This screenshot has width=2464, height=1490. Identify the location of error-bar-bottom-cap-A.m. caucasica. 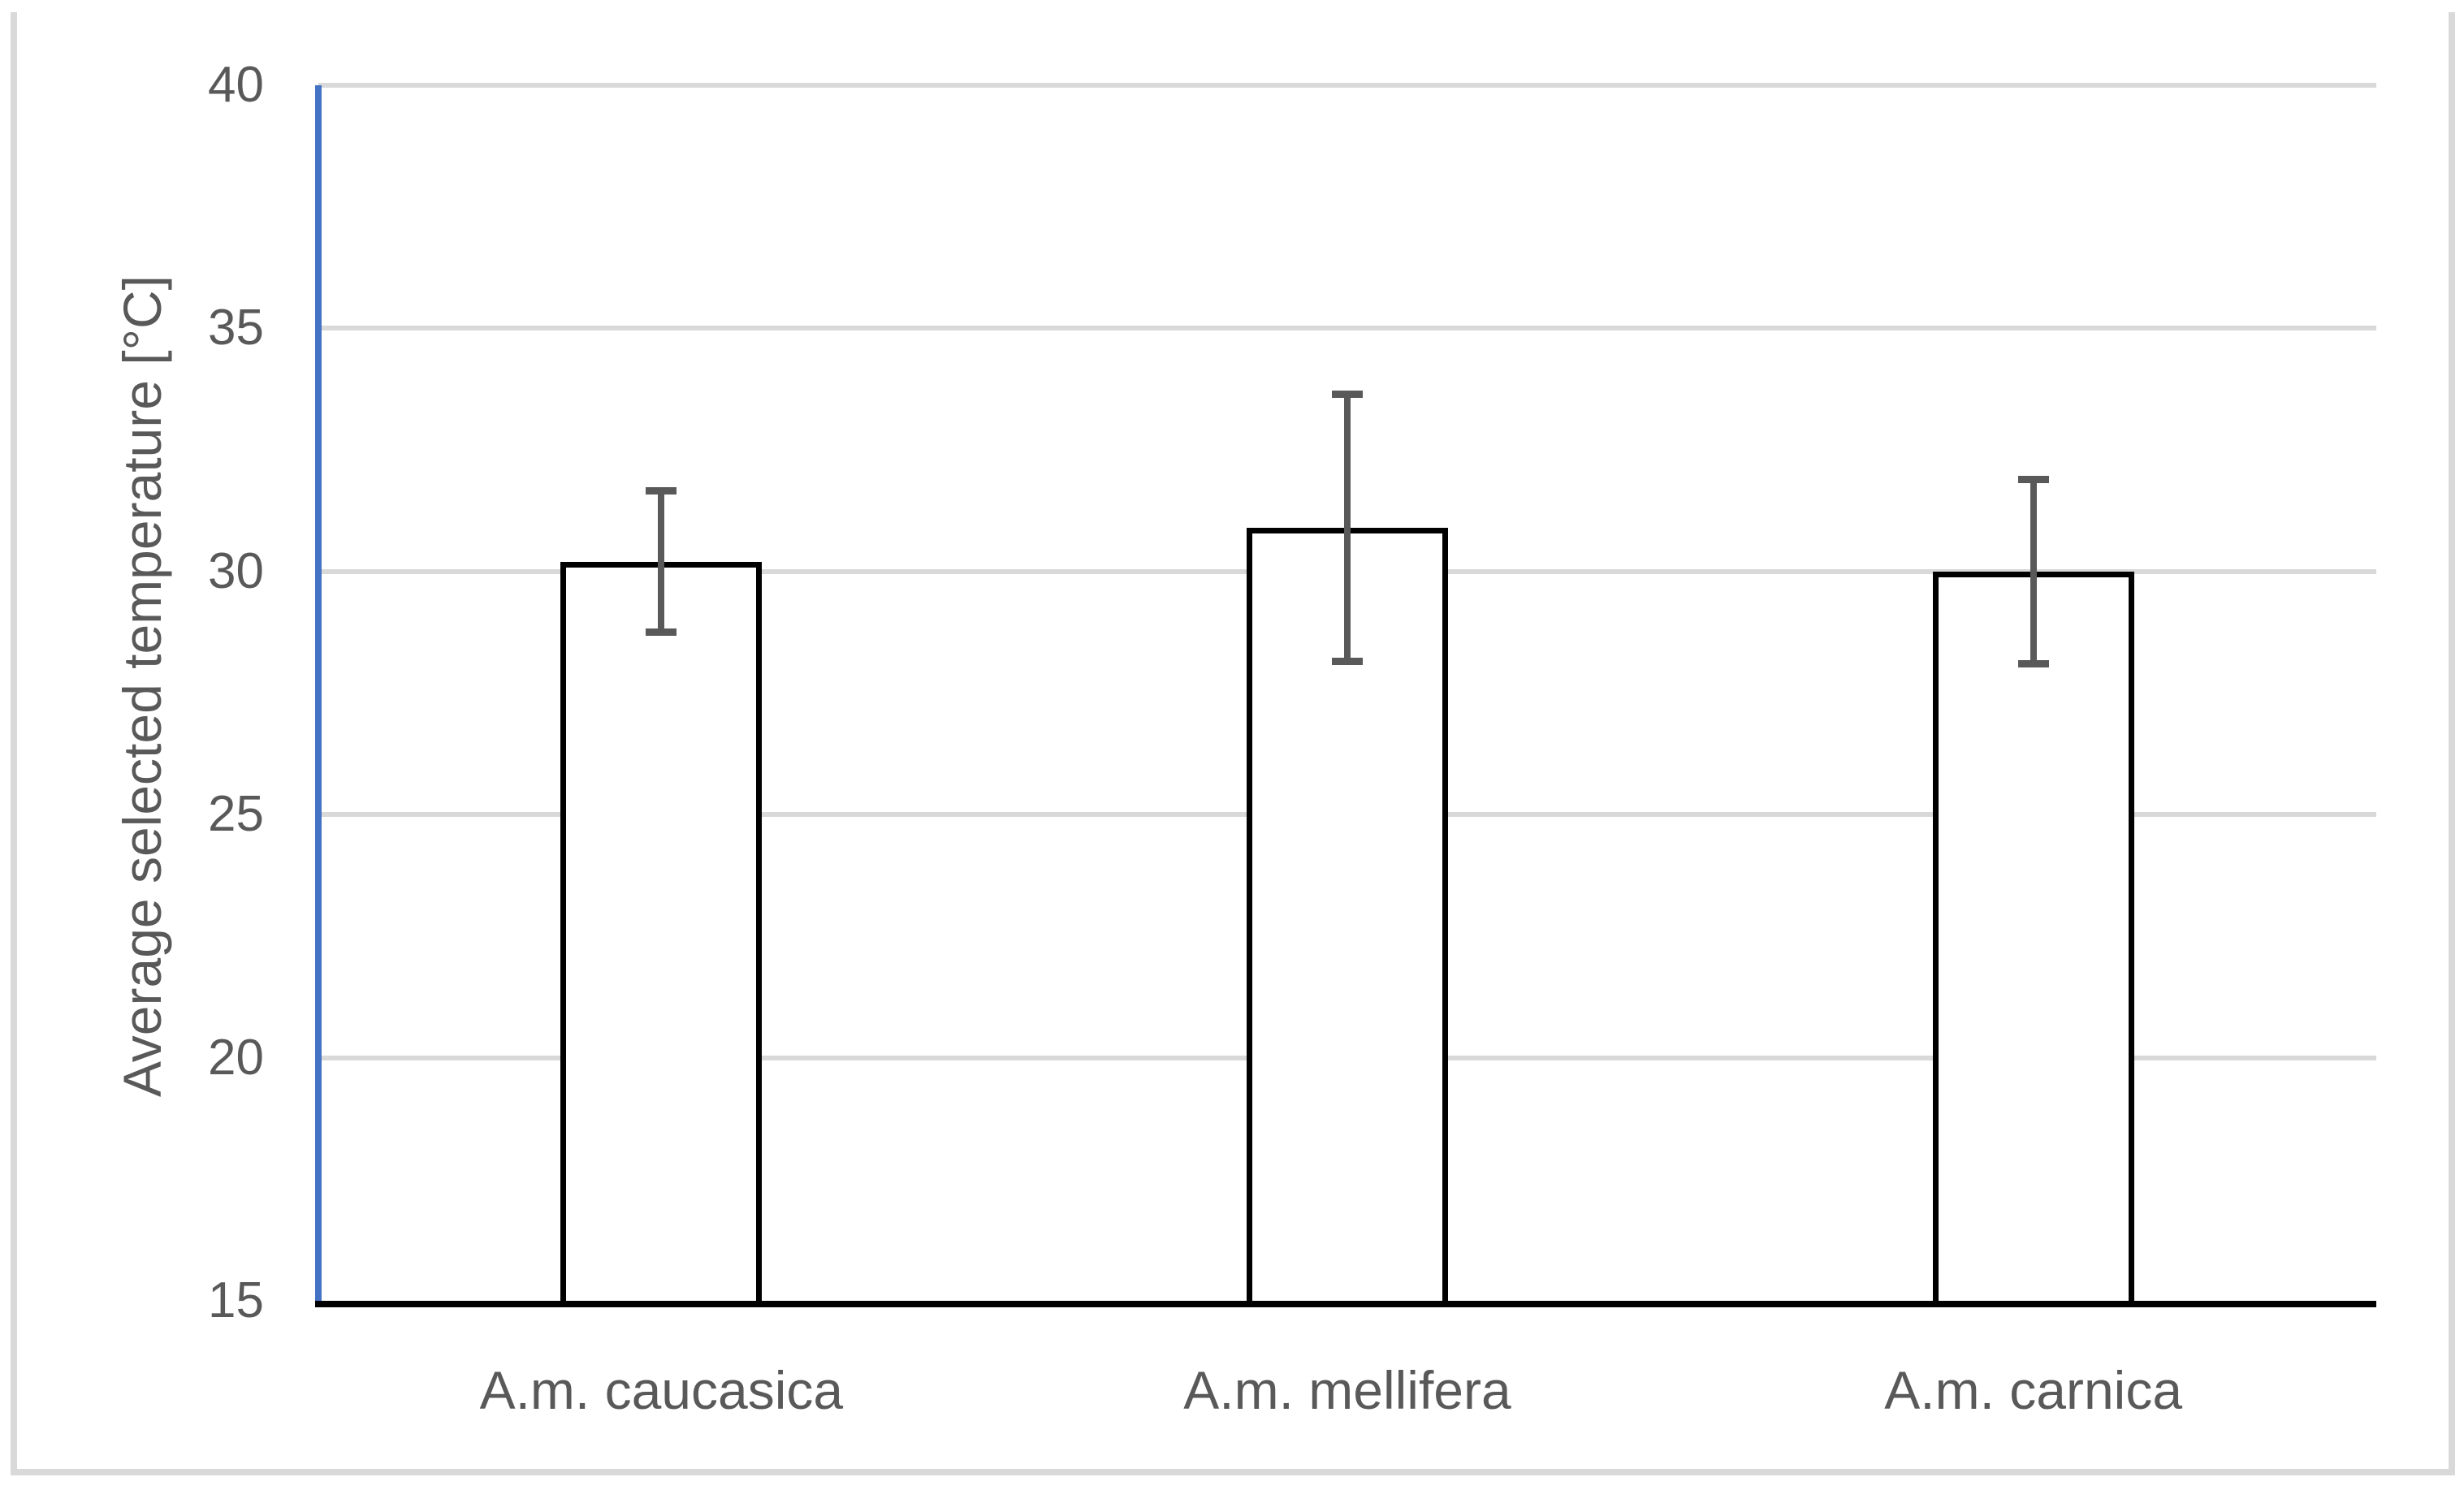
(661, 632).